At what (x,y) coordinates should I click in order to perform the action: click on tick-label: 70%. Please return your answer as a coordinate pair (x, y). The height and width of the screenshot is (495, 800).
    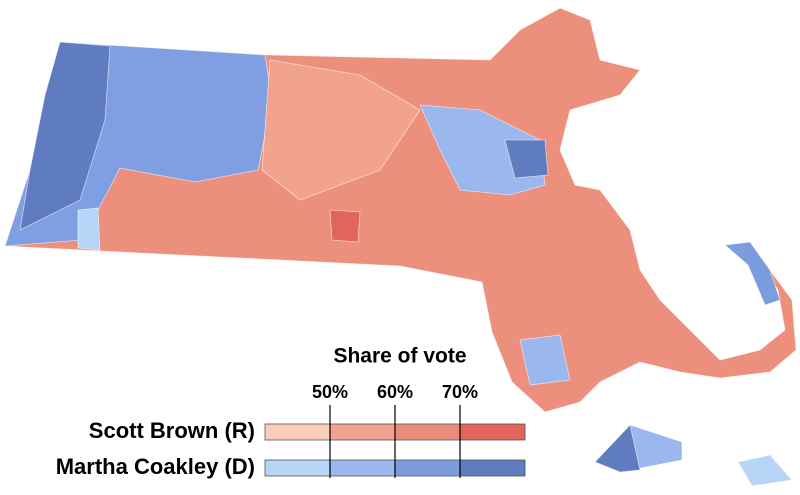
    Looking at the image, I should click on (460, 392).